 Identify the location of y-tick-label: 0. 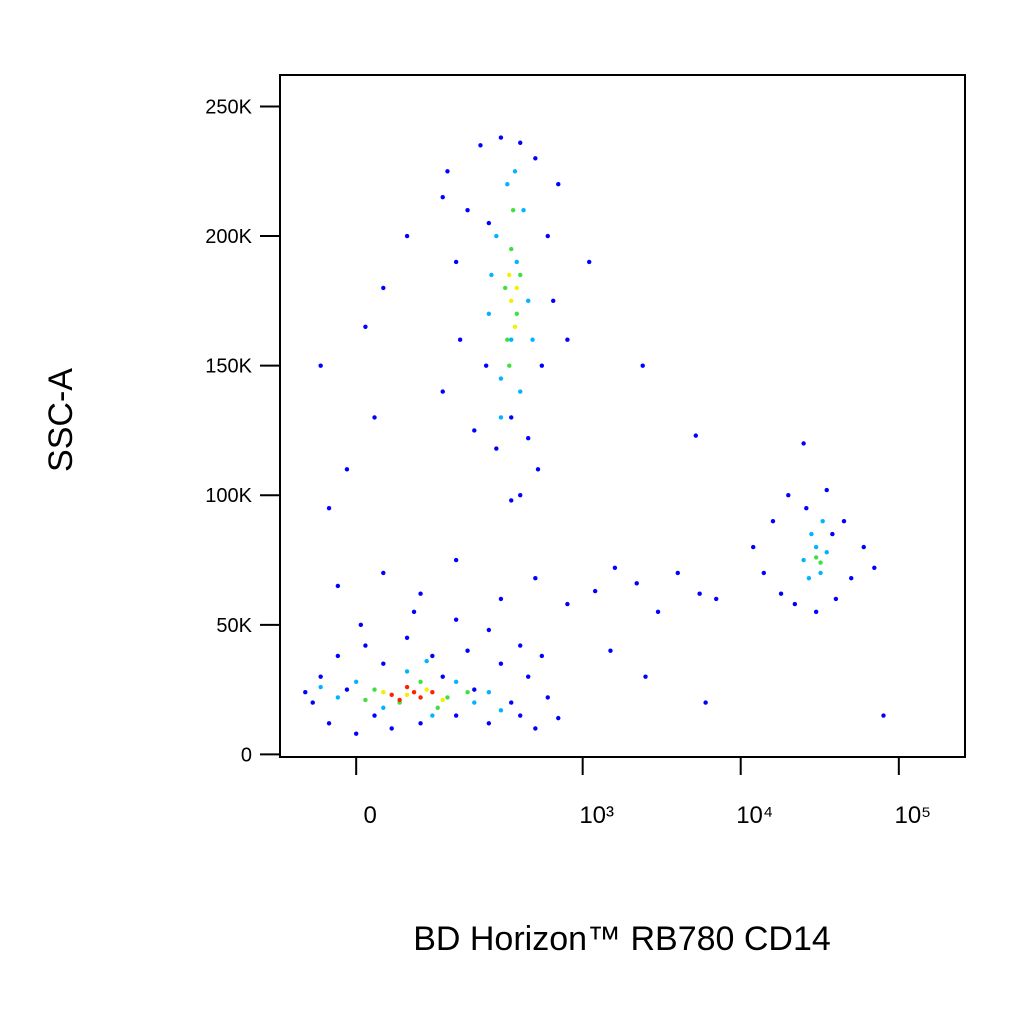
(246, 755).